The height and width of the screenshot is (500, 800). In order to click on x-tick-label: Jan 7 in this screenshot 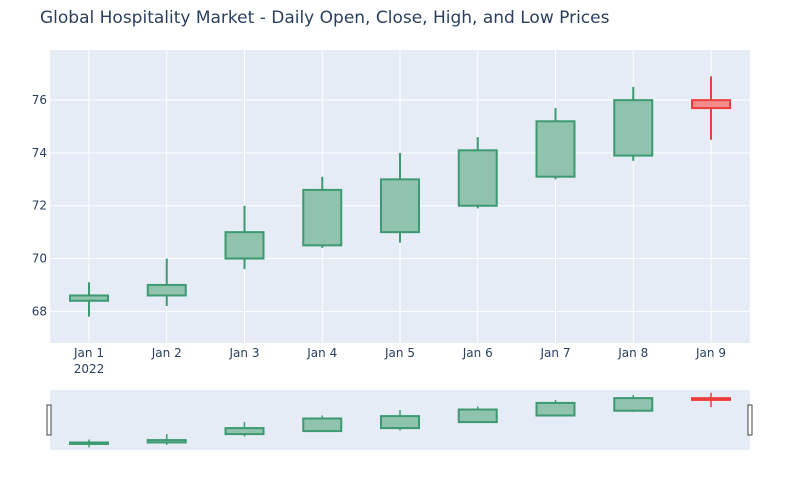, I will do `click(555, 353)`.